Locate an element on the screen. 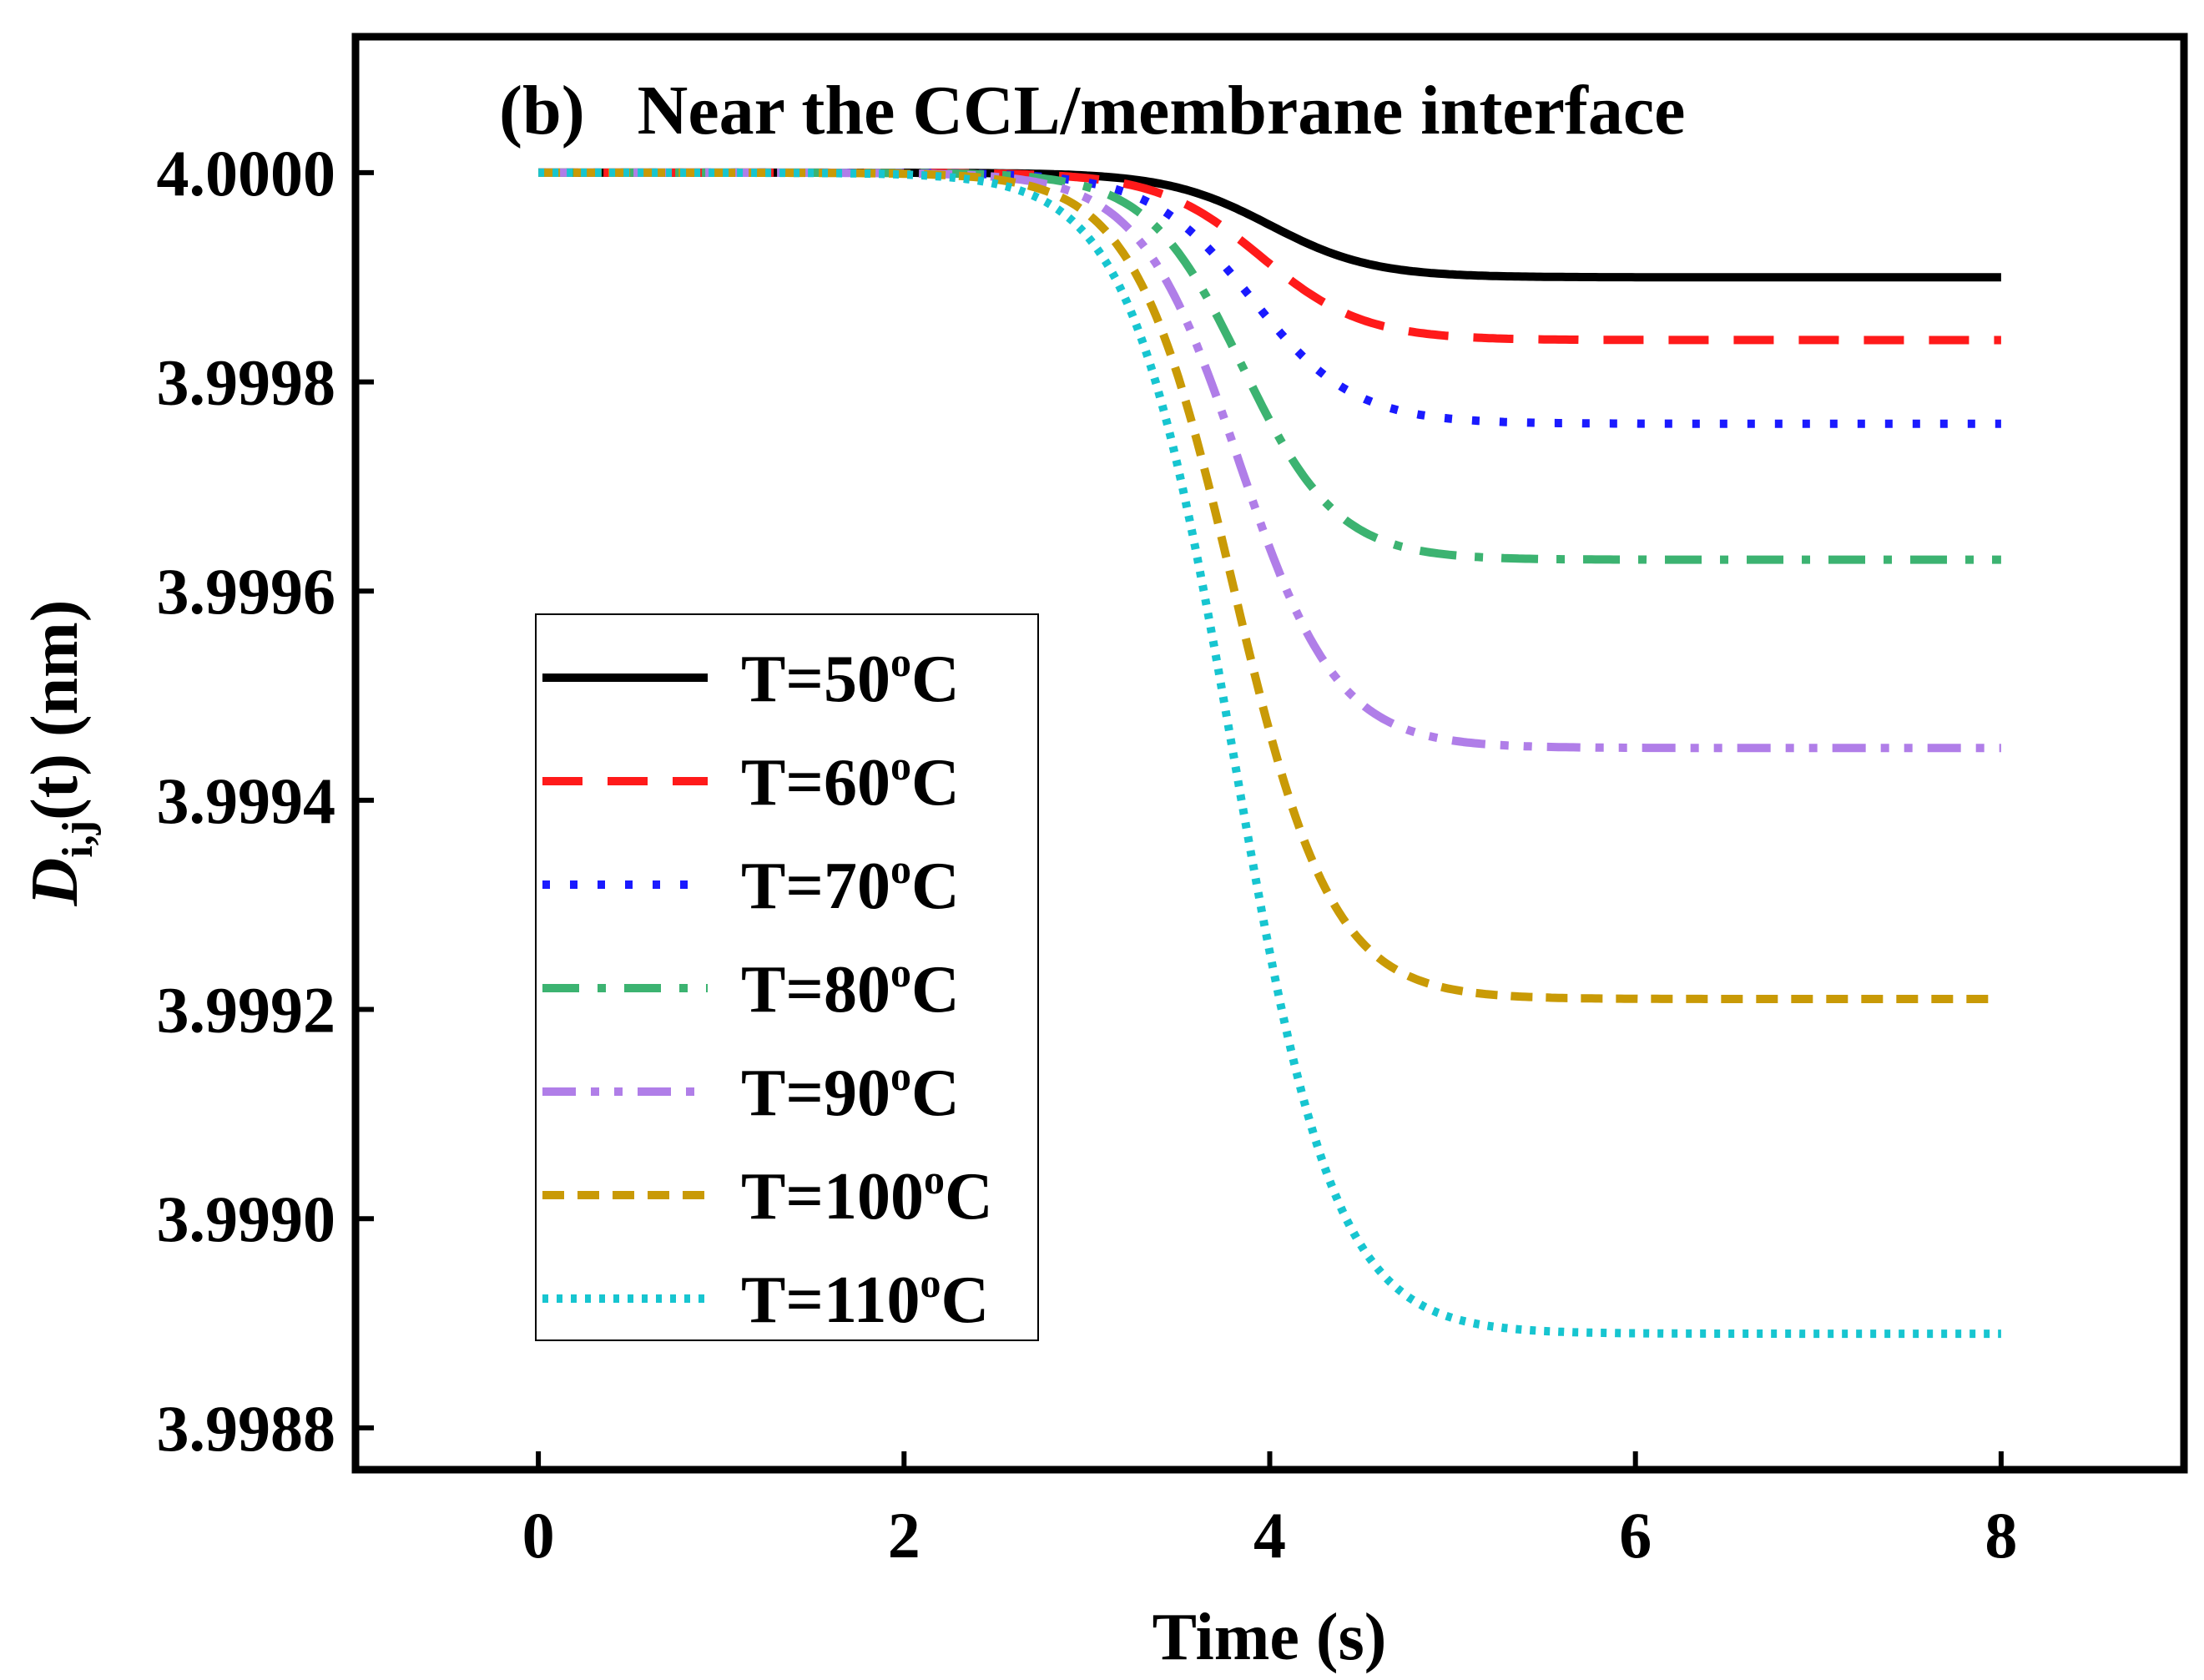  x-axis-ticks: 0 2 4 6 8 is located at coordinates (1269, 1511).